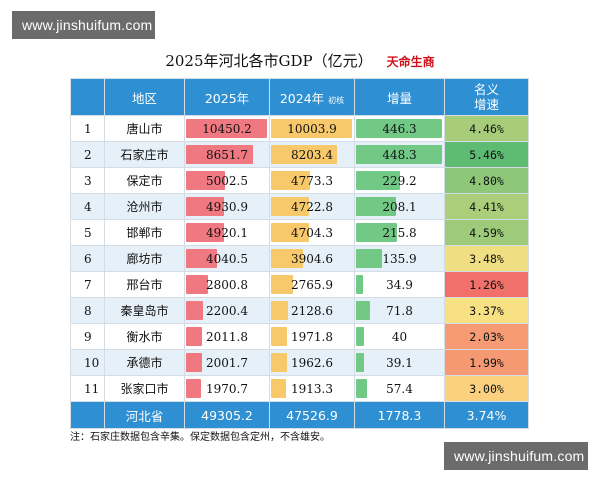 Image resolution: width=600 pixels, height=480 pixels. Describe the element at coordinates (87, 180) in the screenshot. I see `cell-rank: 3` at that location.